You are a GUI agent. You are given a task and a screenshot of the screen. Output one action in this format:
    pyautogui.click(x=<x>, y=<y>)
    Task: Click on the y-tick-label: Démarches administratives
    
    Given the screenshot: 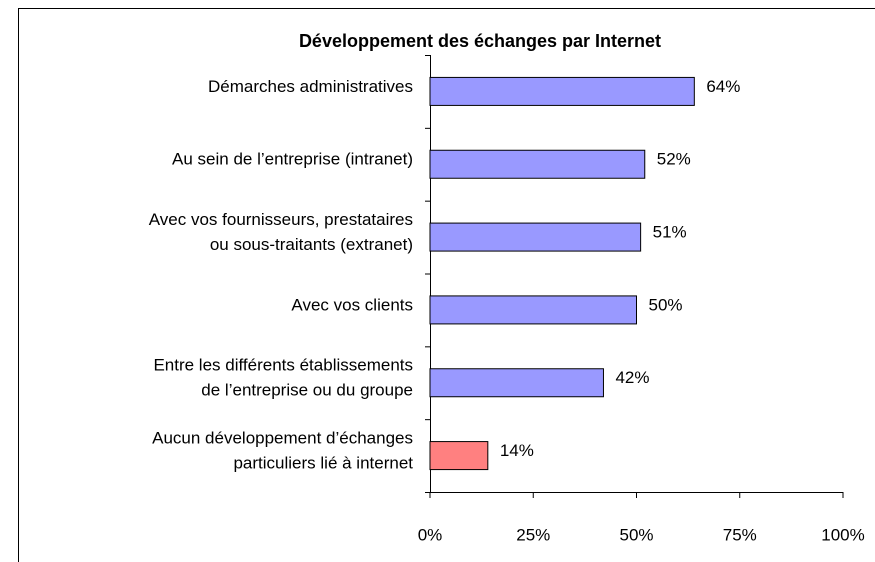 What is the action you would take?
    pyautogui.click(x=310, y=86)
    